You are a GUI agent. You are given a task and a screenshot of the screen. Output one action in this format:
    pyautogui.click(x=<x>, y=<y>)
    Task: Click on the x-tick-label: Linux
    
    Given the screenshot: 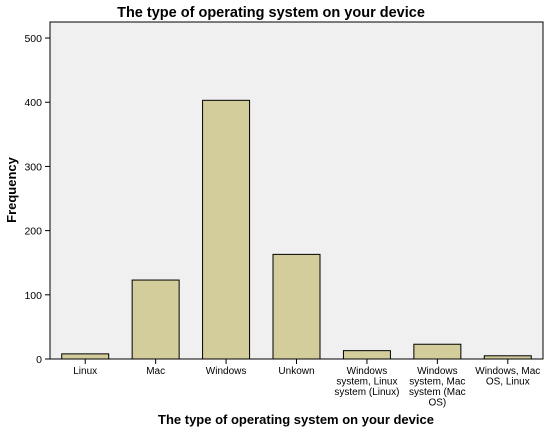 What is the action you would take?
    pyautogui.click(x=85, y=371)
    